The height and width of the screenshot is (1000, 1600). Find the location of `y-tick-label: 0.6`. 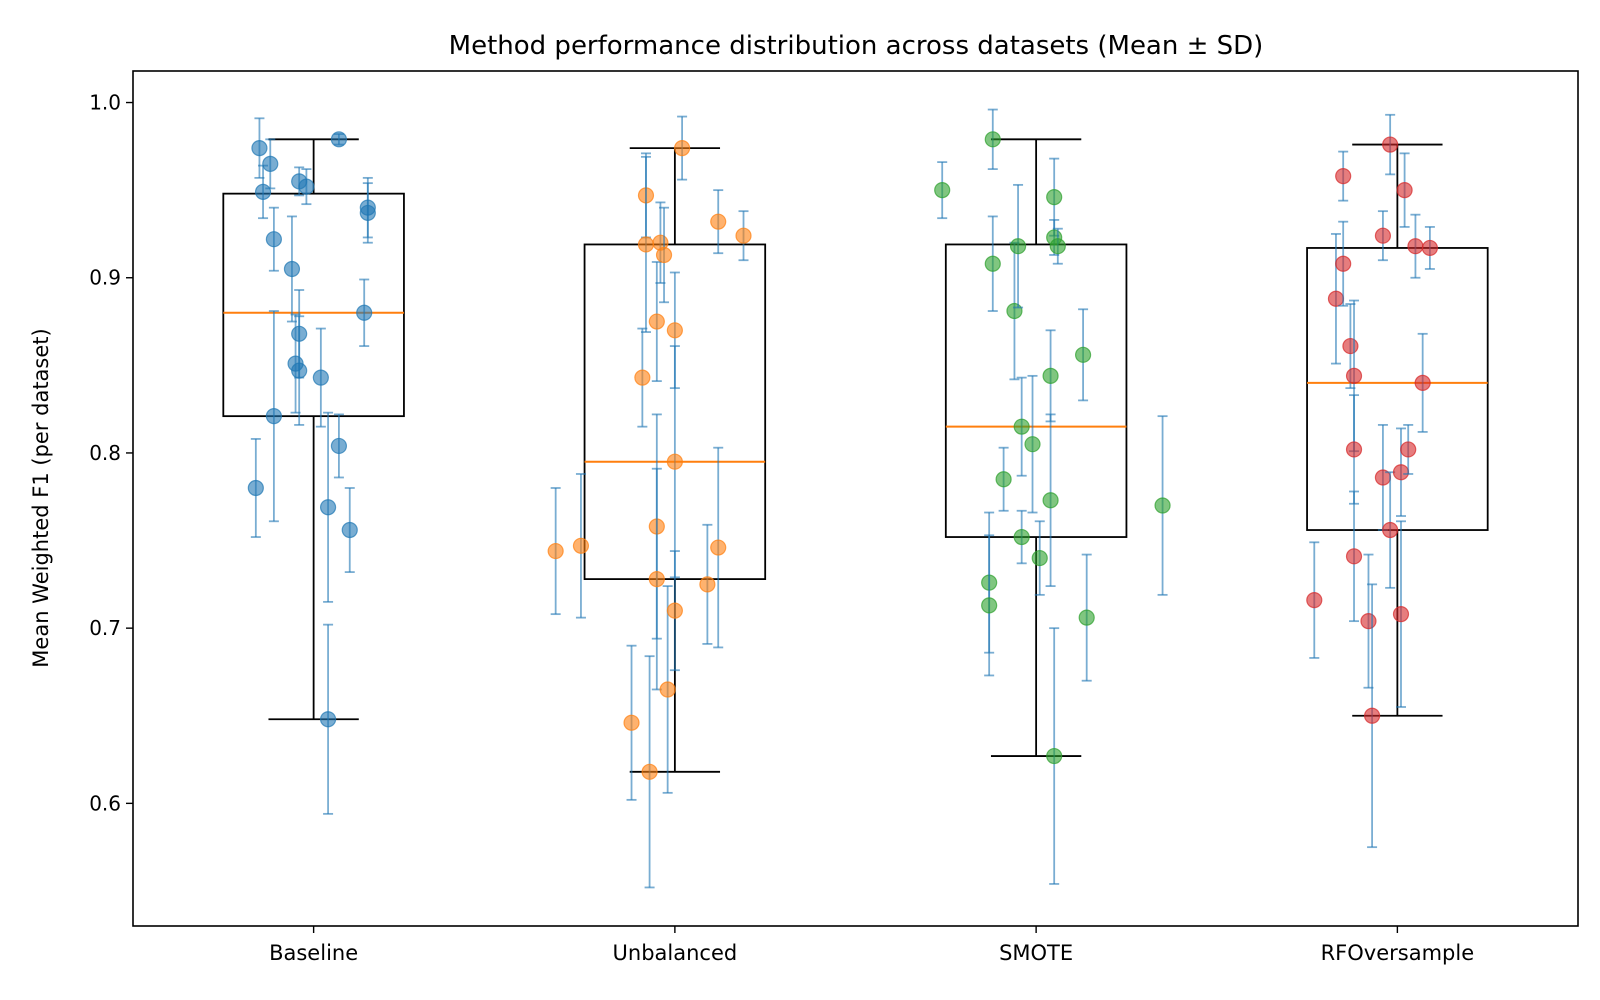

y-tick-label: 0.6 is located at coordinates (105, 803).